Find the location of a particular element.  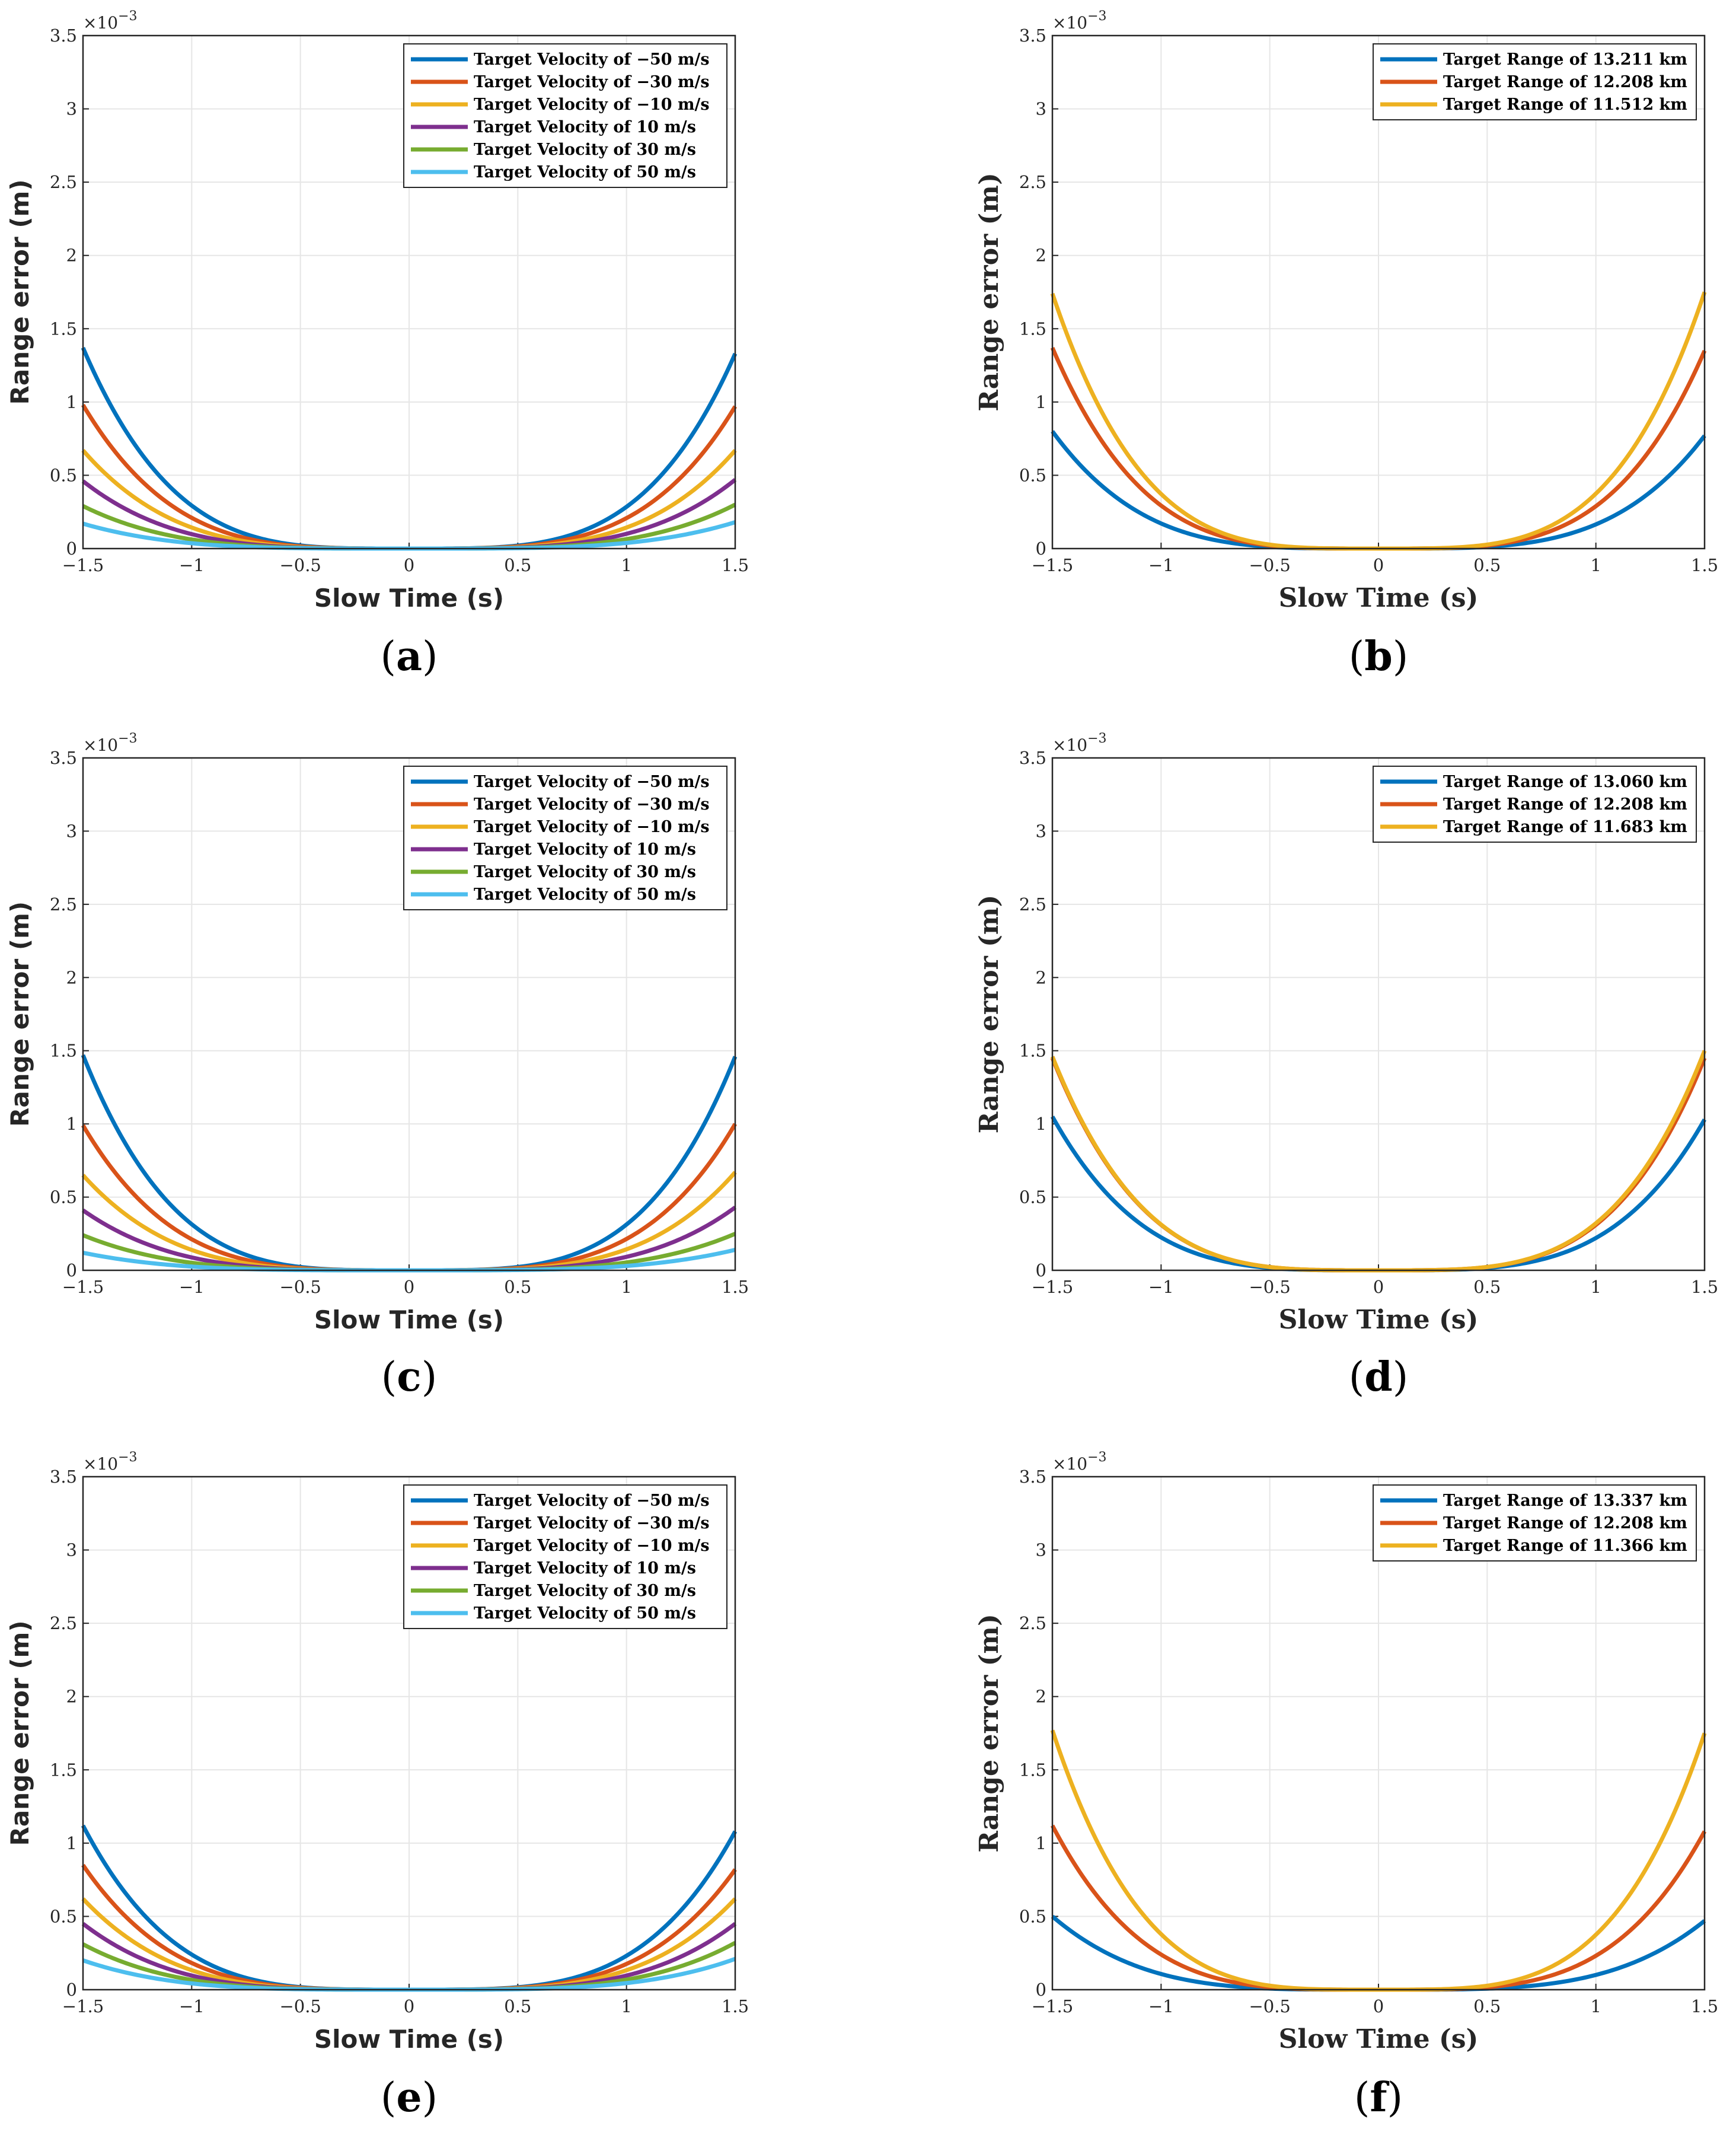

panel-label: (a) is located at coordinates (409, 657).